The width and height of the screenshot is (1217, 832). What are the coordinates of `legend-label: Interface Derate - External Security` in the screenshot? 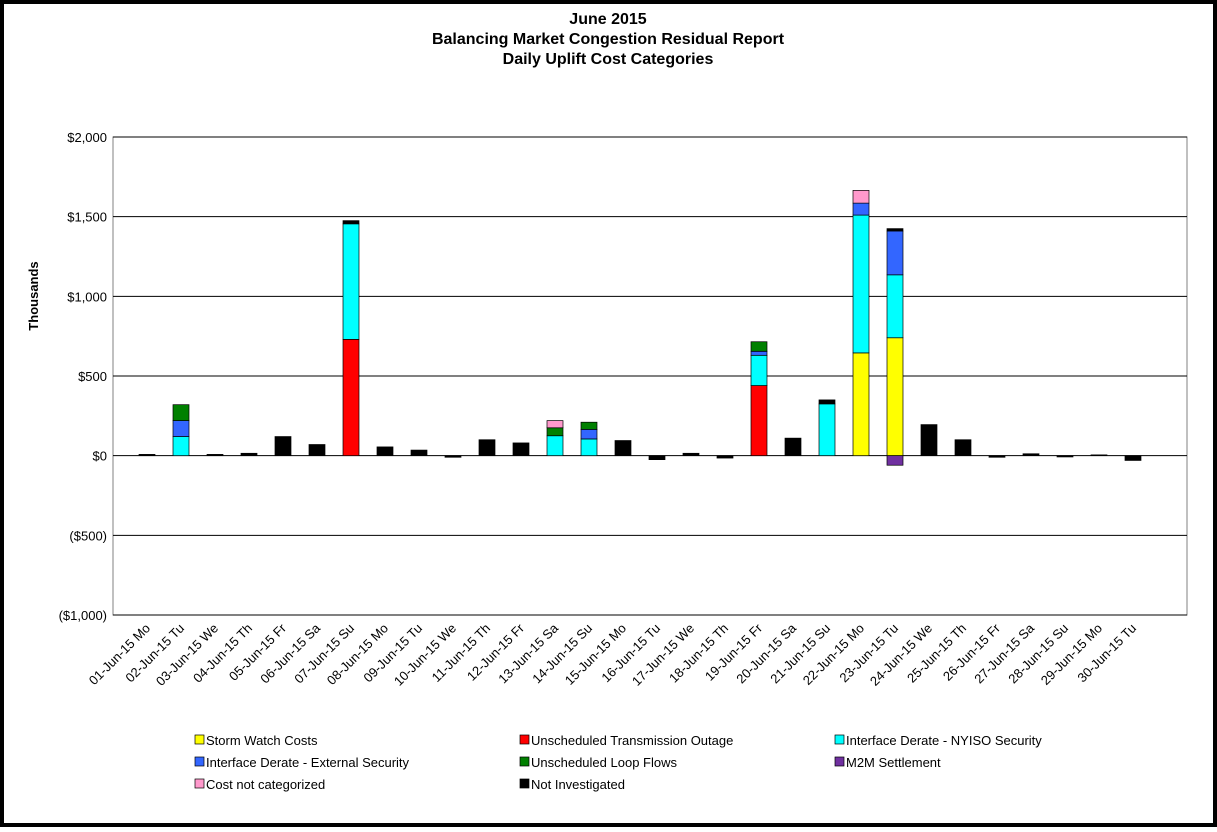 It's located at (308, 762).